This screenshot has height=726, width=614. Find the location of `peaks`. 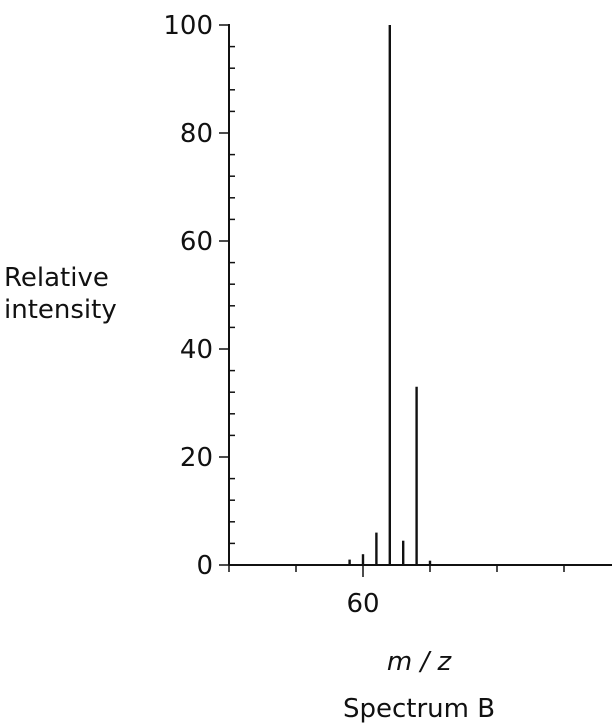

peaks is located at coordinates (390, 295).